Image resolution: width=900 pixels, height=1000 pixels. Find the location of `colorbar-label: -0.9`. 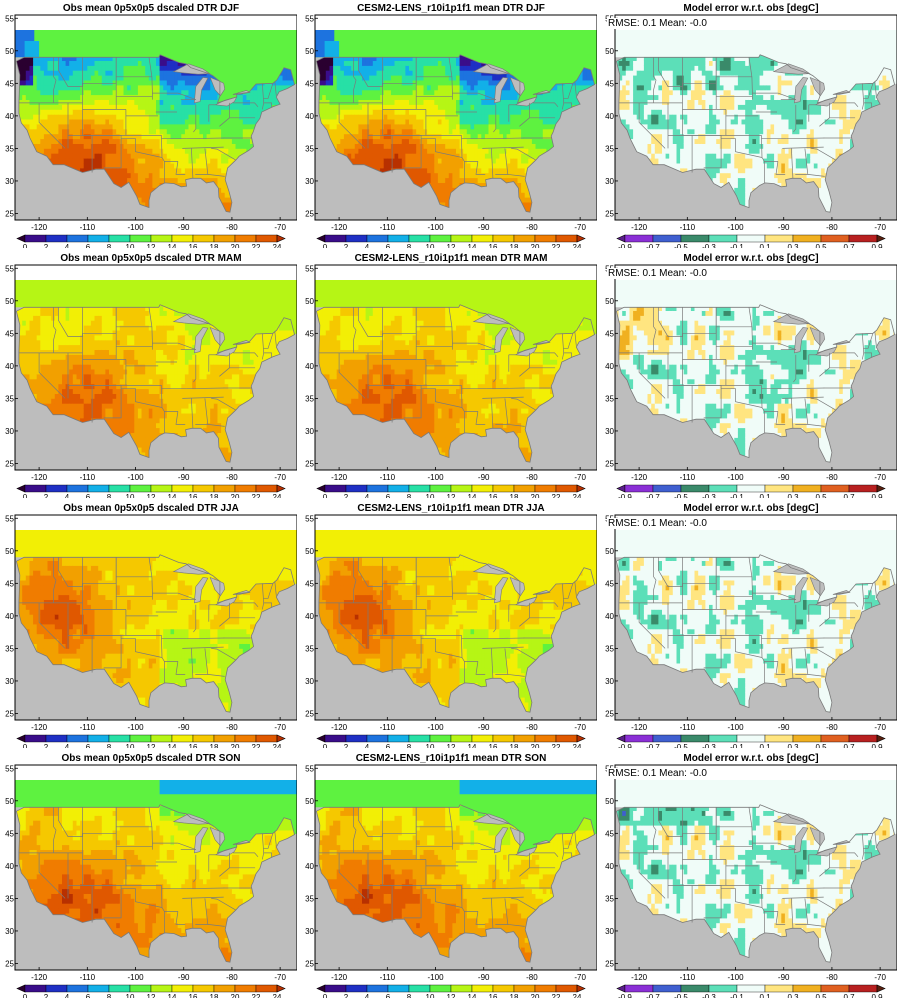

colorbar-label: -0.9 is located at coordinates (625, 245).